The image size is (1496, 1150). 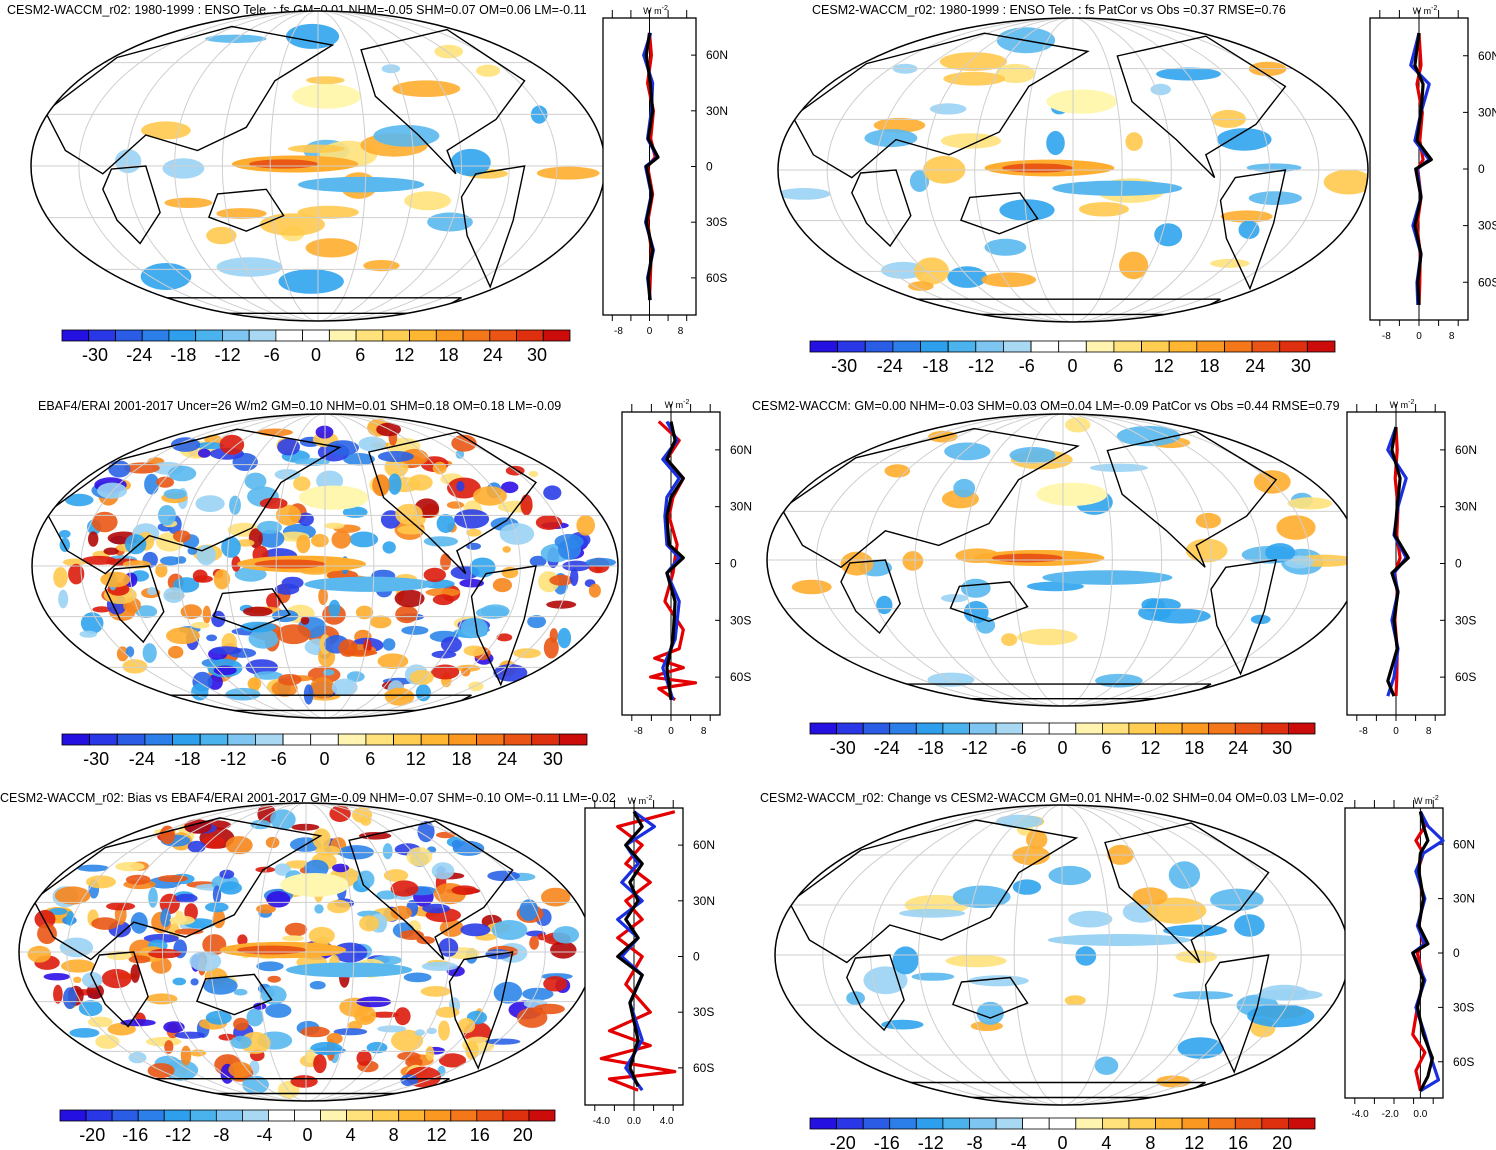 What do you see at coordinates (1409, 957) in the screenshot?
I see `zonal-mean-plot: W m-2 60N 30N 0 30S 60S -4.0 -2.0 0.0` at bounding box center [1409, 957].